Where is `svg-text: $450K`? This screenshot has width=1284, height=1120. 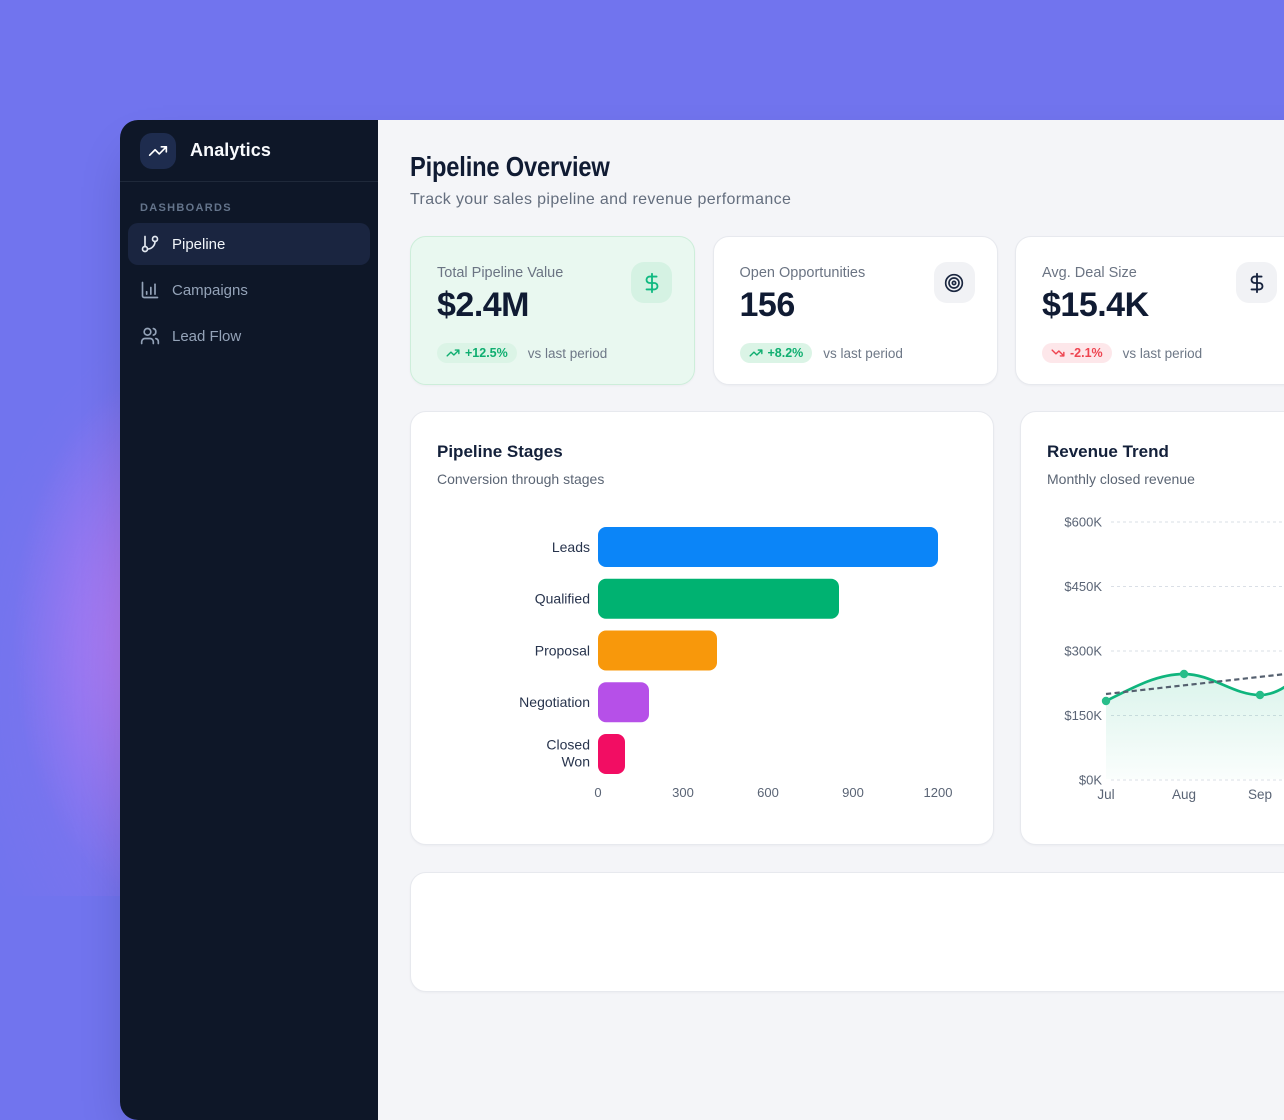
svg-text: $450K is located at coordinates (1083, 586).